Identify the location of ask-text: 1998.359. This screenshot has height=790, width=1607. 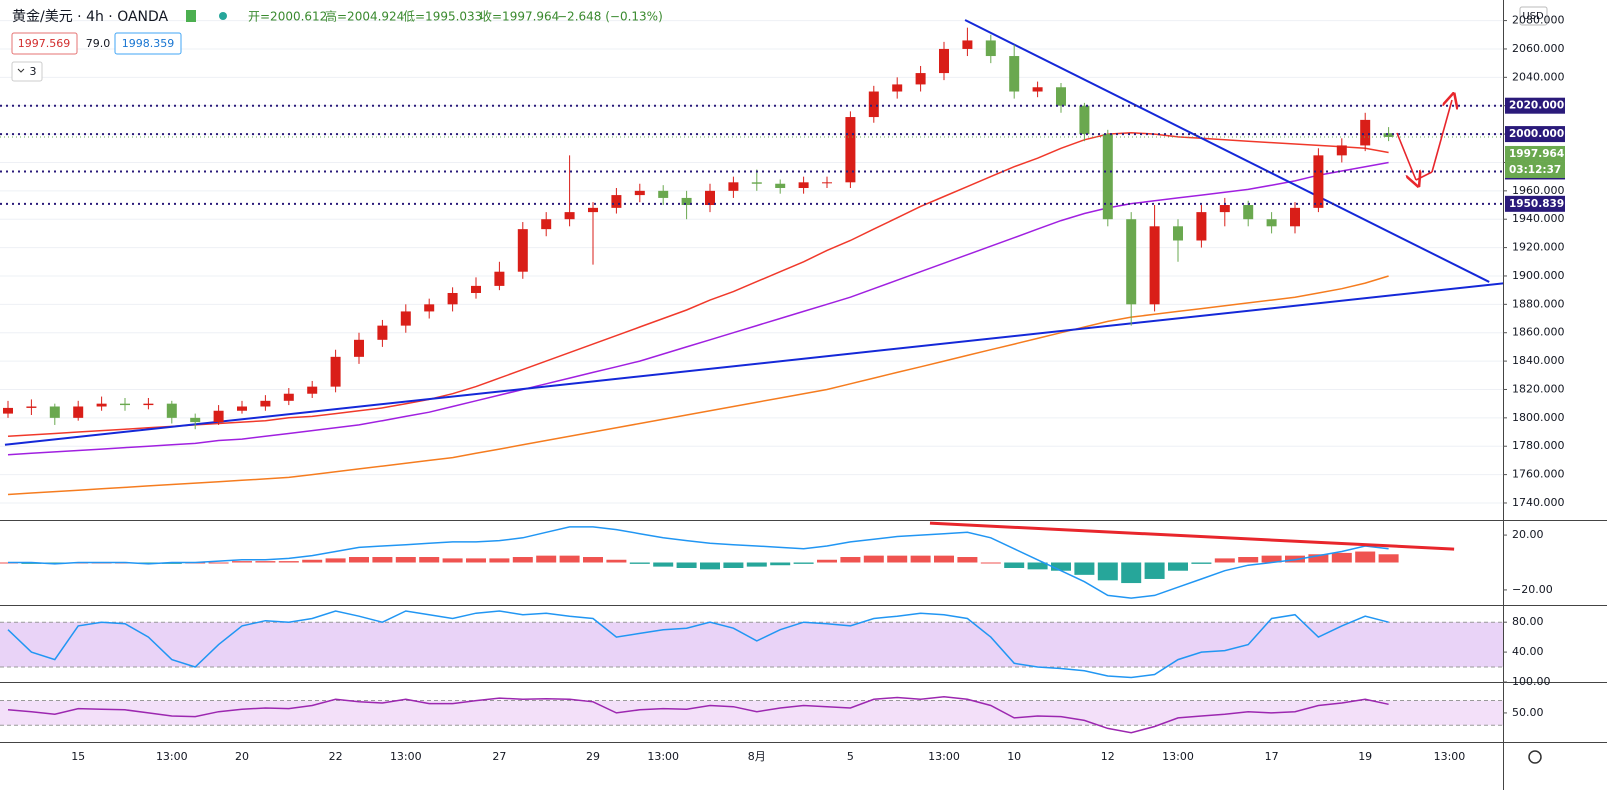
(148, 43).